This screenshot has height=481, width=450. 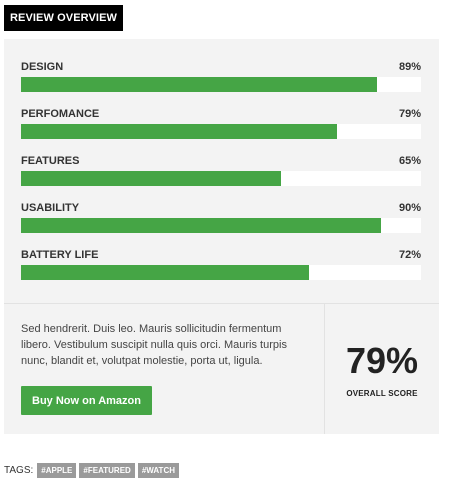 I want to click on overall-score-label: OVERALL SCORE, so click(x=382, y=393).